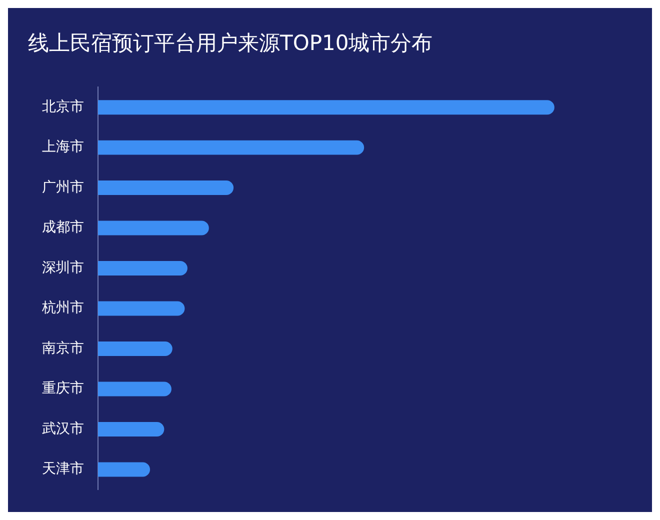 The width and height of the screenshot is (660, 520). What do you see at coordinates (63, 187) in the screenshot?
I see `y-tick-label: 广州市` at bounding box center [63, 187].